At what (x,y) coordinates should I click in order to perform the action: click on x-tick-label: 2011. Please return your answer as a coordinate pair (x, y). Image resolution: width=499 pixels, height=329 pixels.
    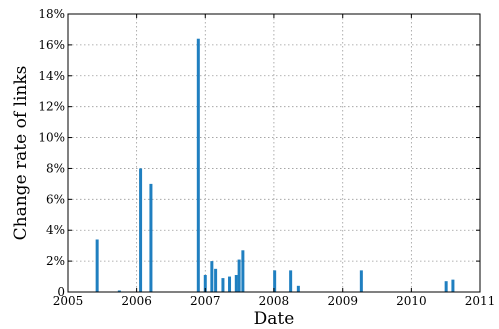
    Looking at the image, I should click on (480, 301).